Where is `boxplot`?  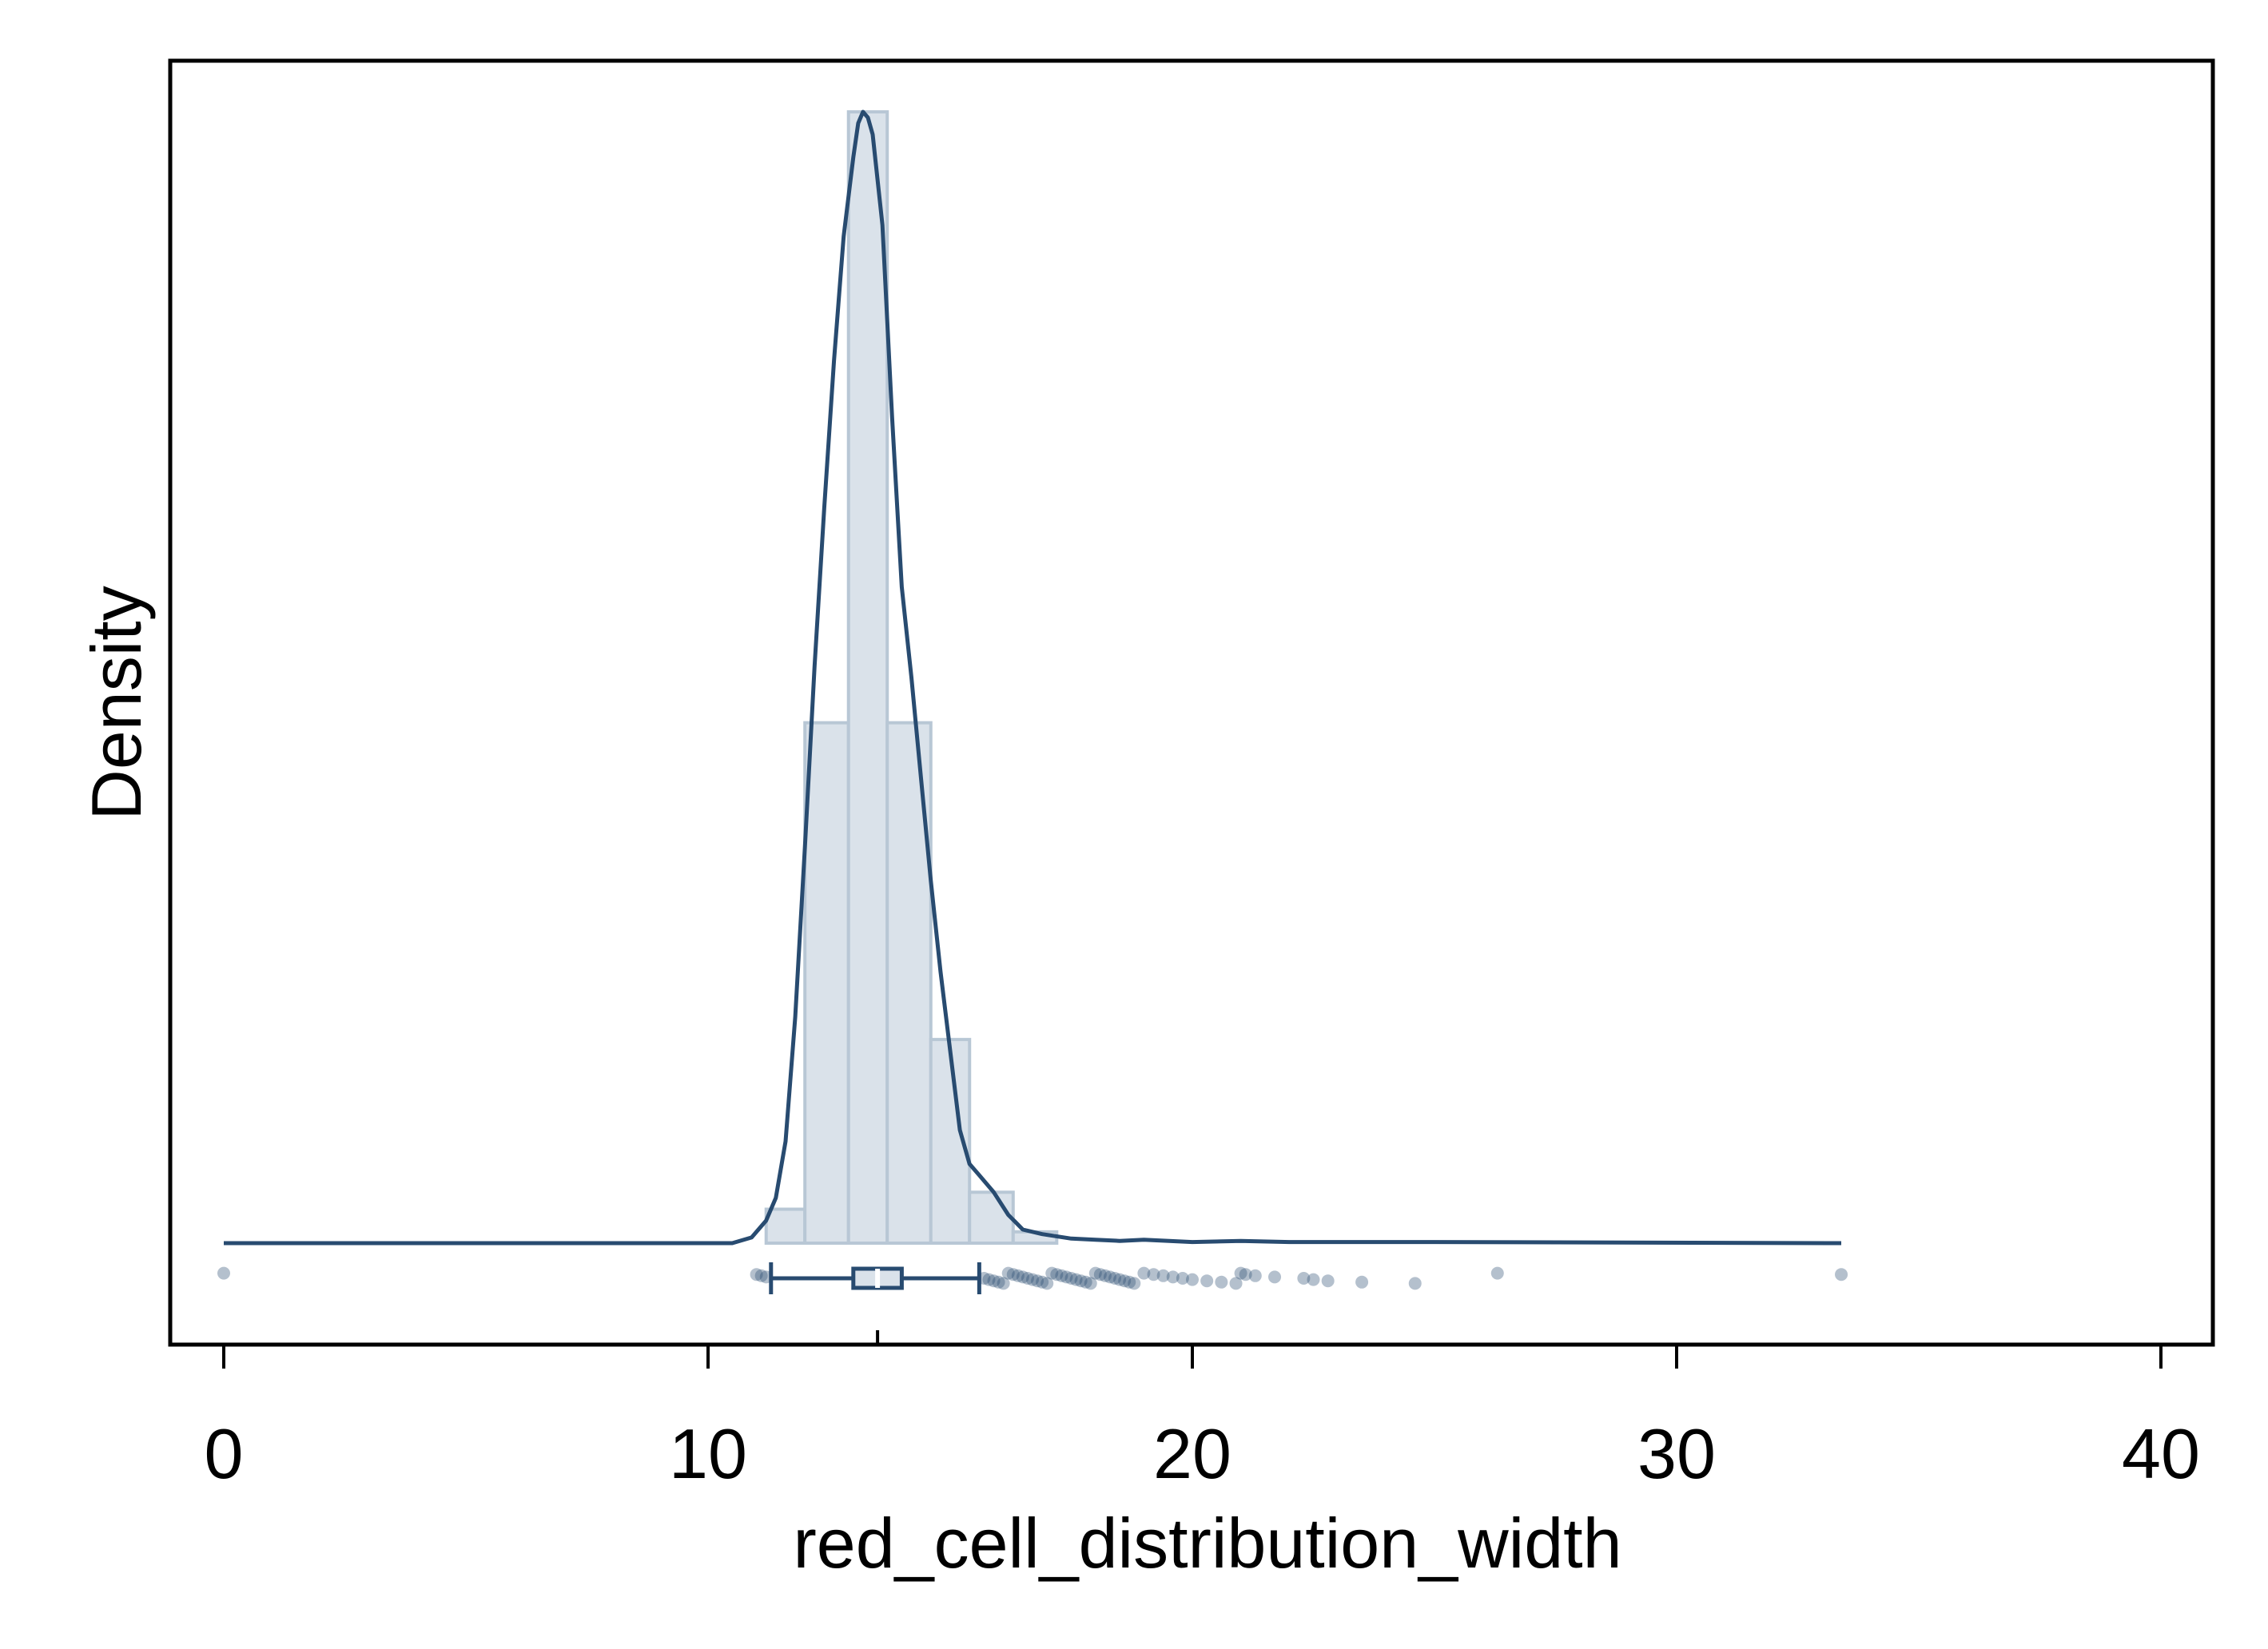 boxplot is located at coordinates (875, 1278).